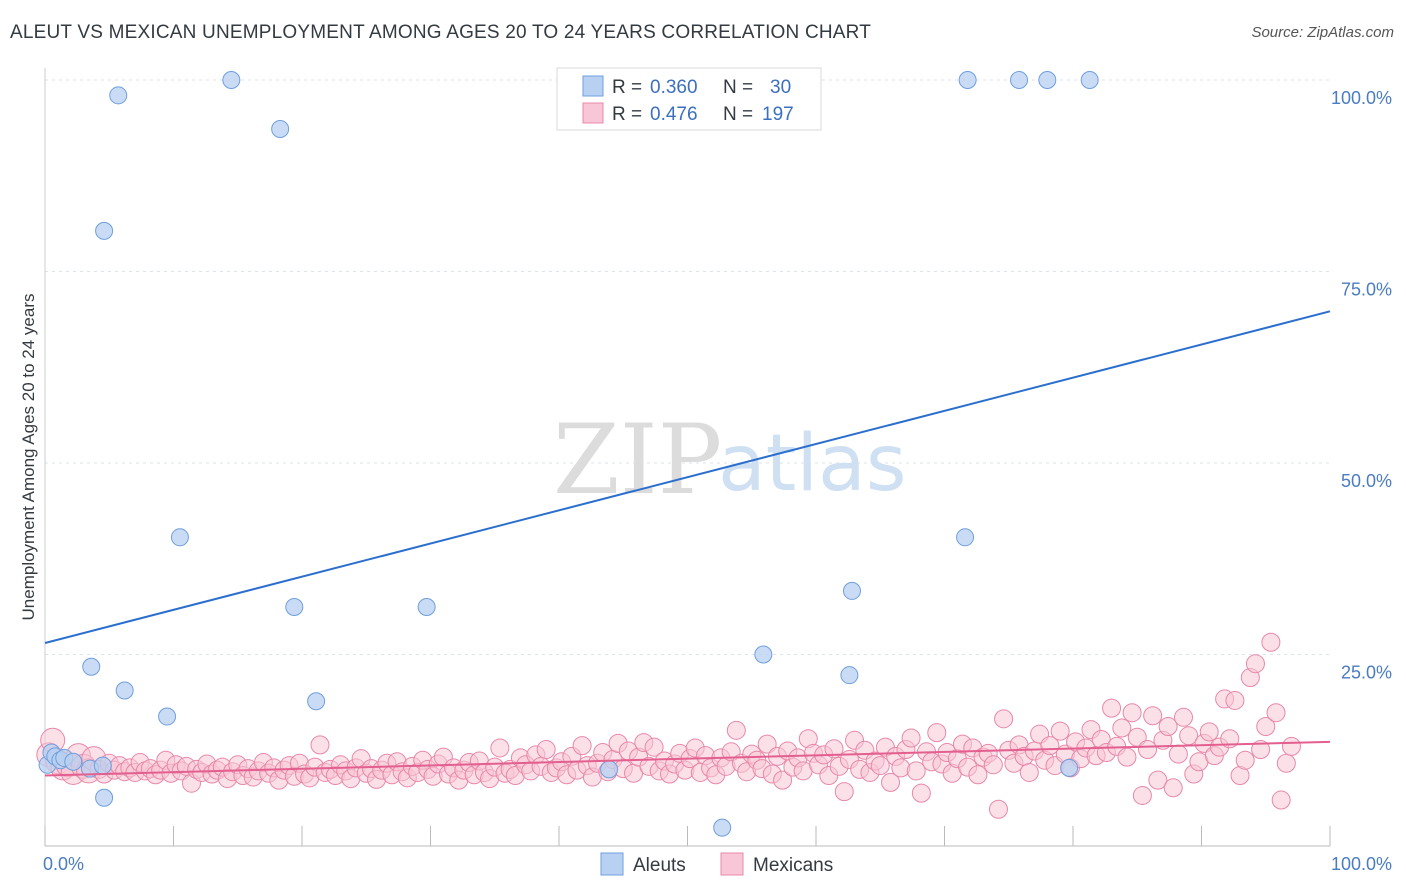 Image resolution: width=1406 pixels, height=892 pixels. What do you see at coordinates (732, 864) in the screenshot?
I see `bottom-legend-mexican-swatch` at bounding box center [732, 864].